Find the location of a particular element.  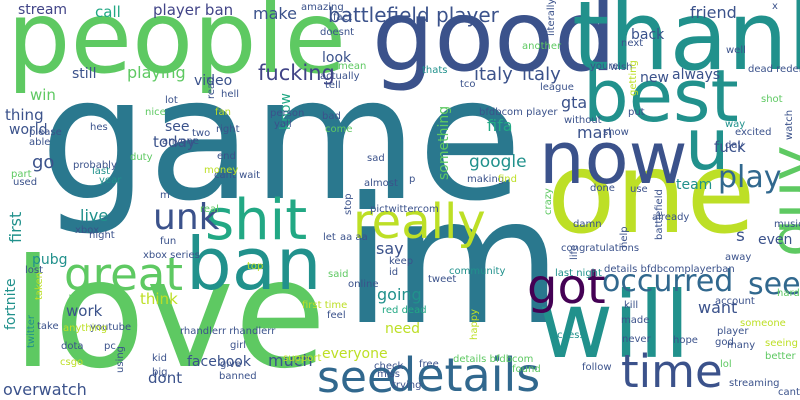

word-said: battlefield is located at coordinates (659, 214).